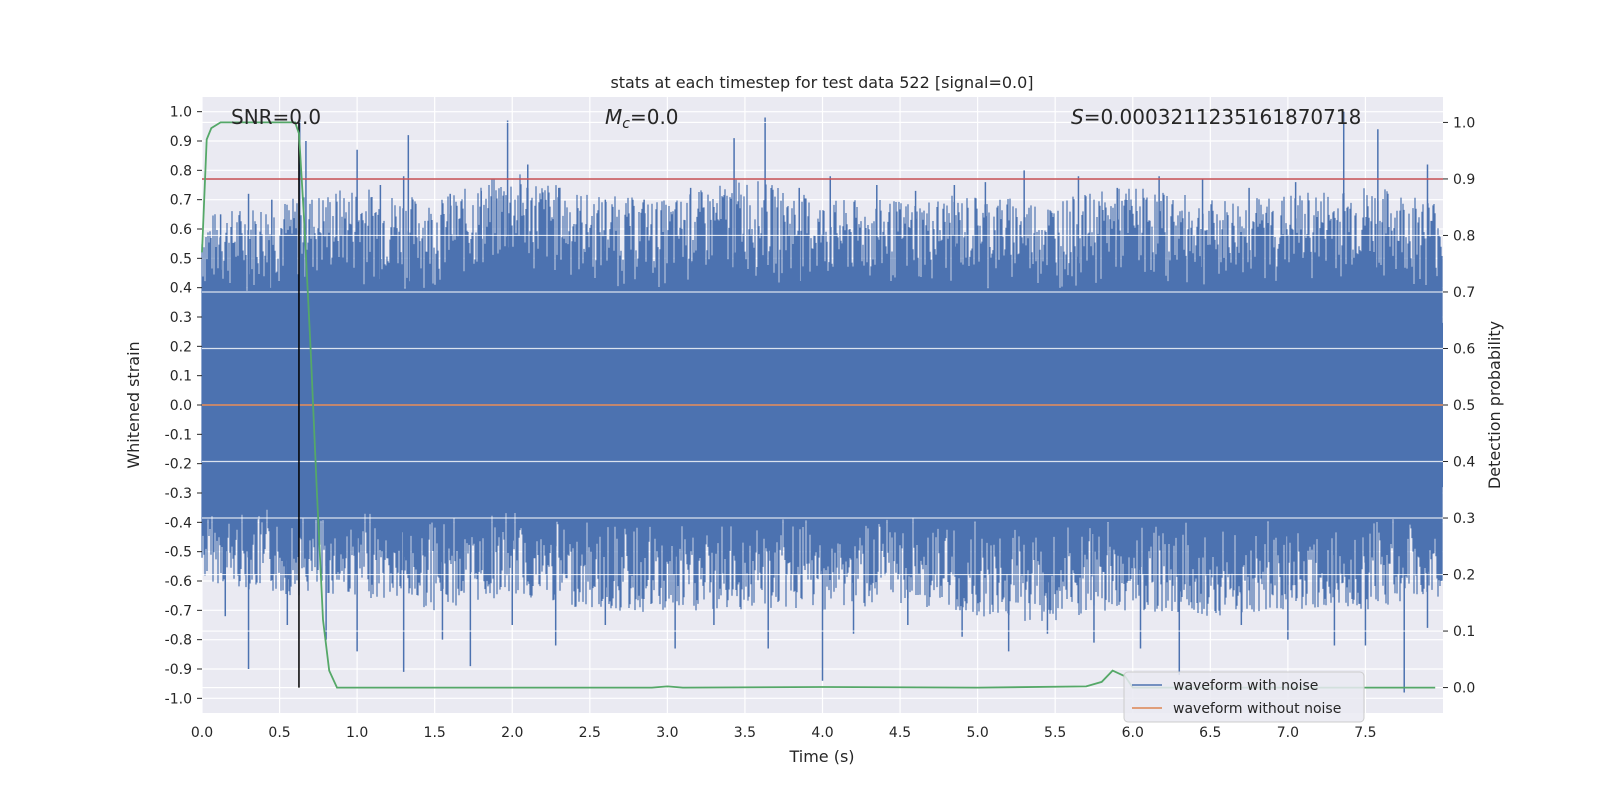 The width and height of the screenshot is (1600, 800). What do you see at coordinates (1464, 349) in the screenshot?
I see `y2-tick-label: 0.6` at bounding box center [1464, 349].